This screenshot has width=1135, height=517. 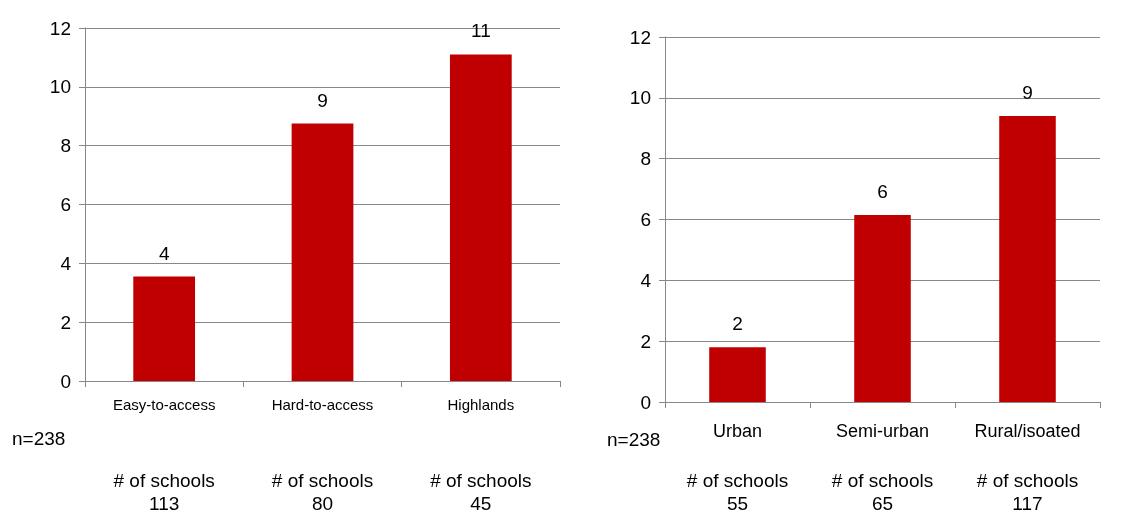 I want to click on x-tick-label: Highlands, so click(x=481, y=404).